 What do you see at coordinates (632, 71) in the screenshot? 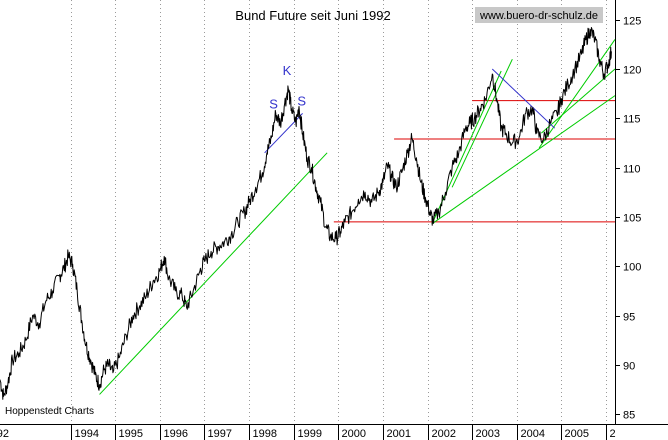
I see `y-tick-label: 120` at bounding box center [632, 71].